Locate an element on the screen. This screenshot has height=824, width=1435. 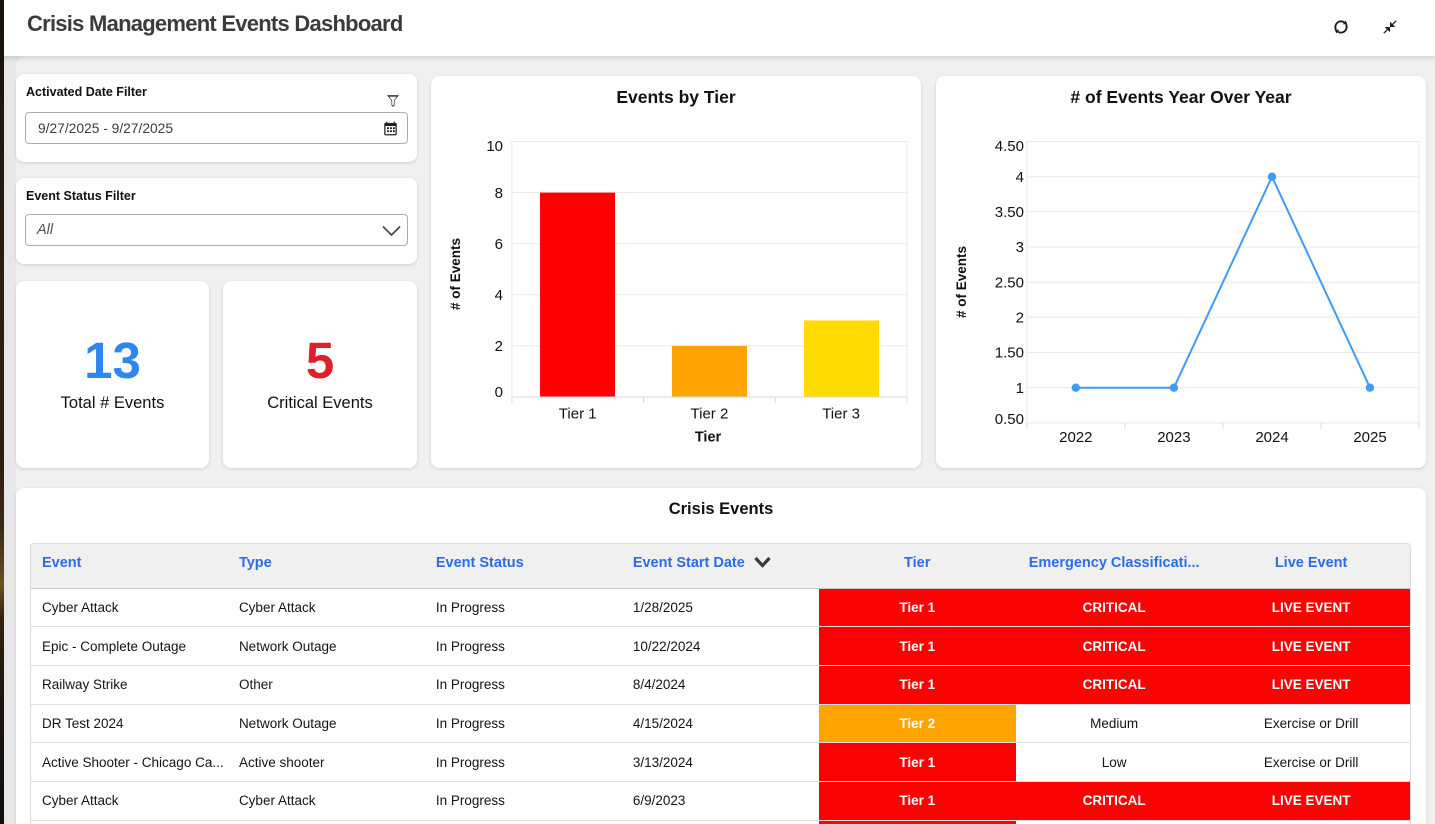
svg-text: 6 is located at coordinates (499, 244).